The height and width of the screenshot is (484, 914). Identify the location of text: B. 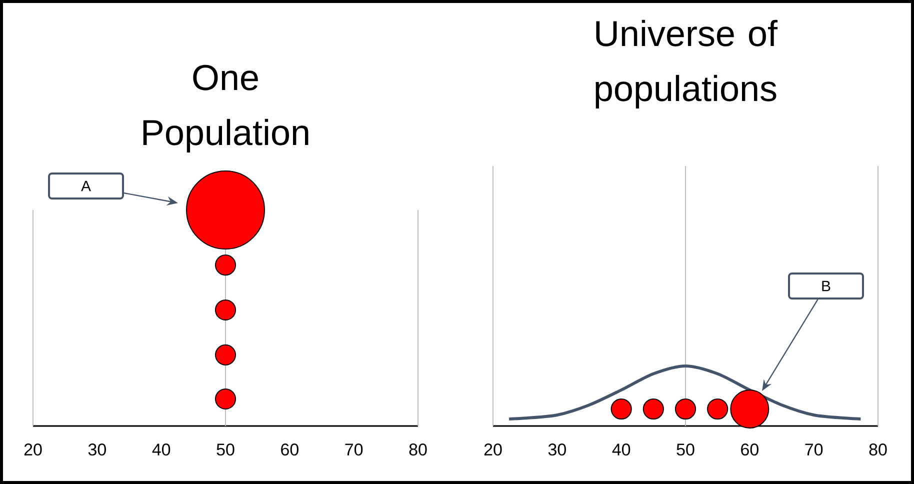
(826, 286).